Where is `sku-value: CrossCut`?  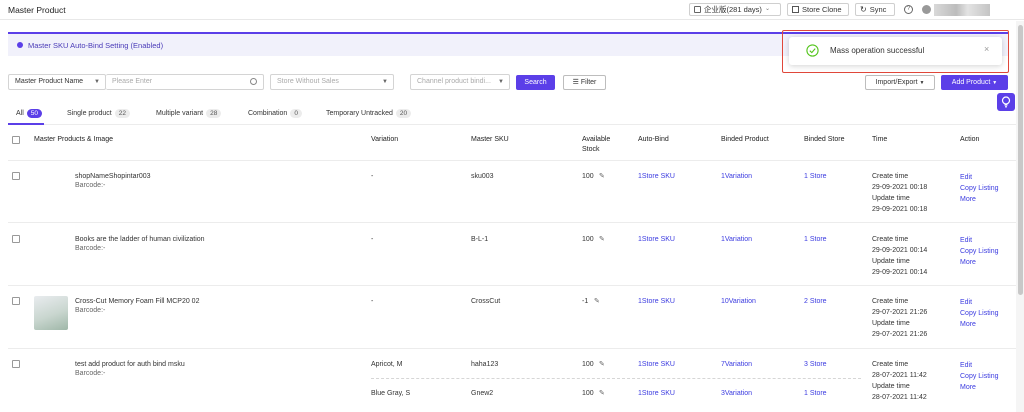
sku-value: CrossCut is located at coordinates (486, 301).